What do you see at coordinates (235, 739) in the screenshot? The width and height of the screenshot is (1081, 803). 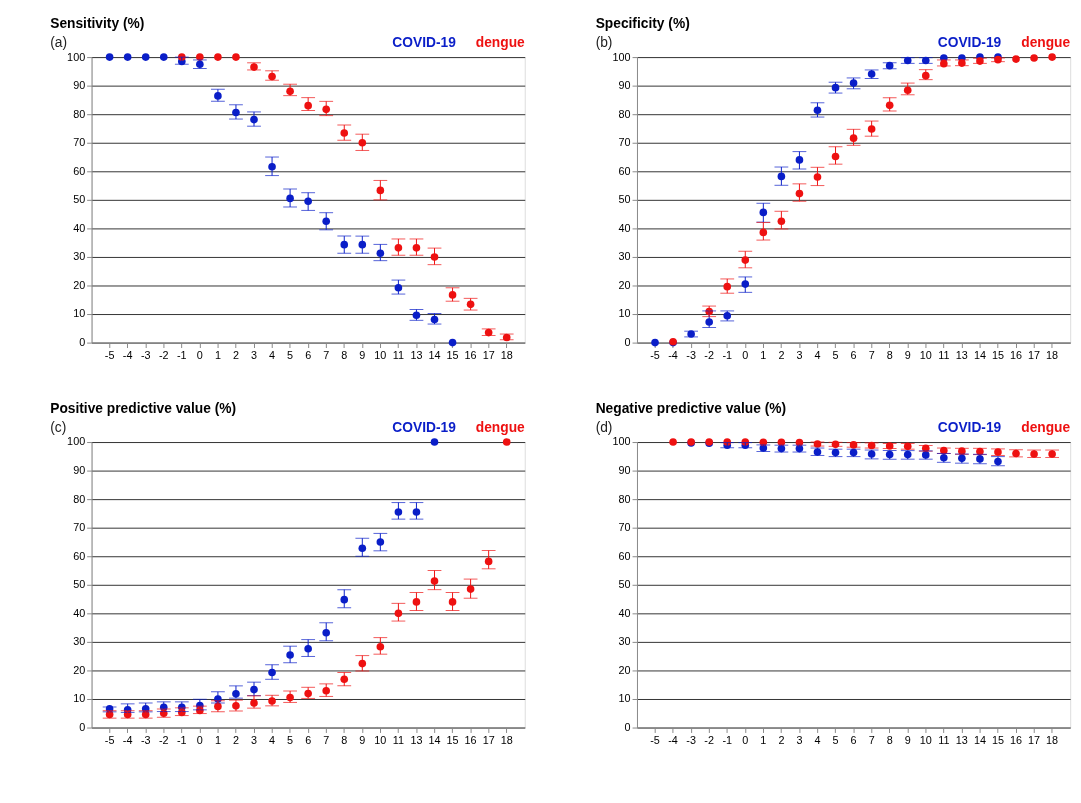 I see `x-tick-label: 2` at bounding box center [235, 739].